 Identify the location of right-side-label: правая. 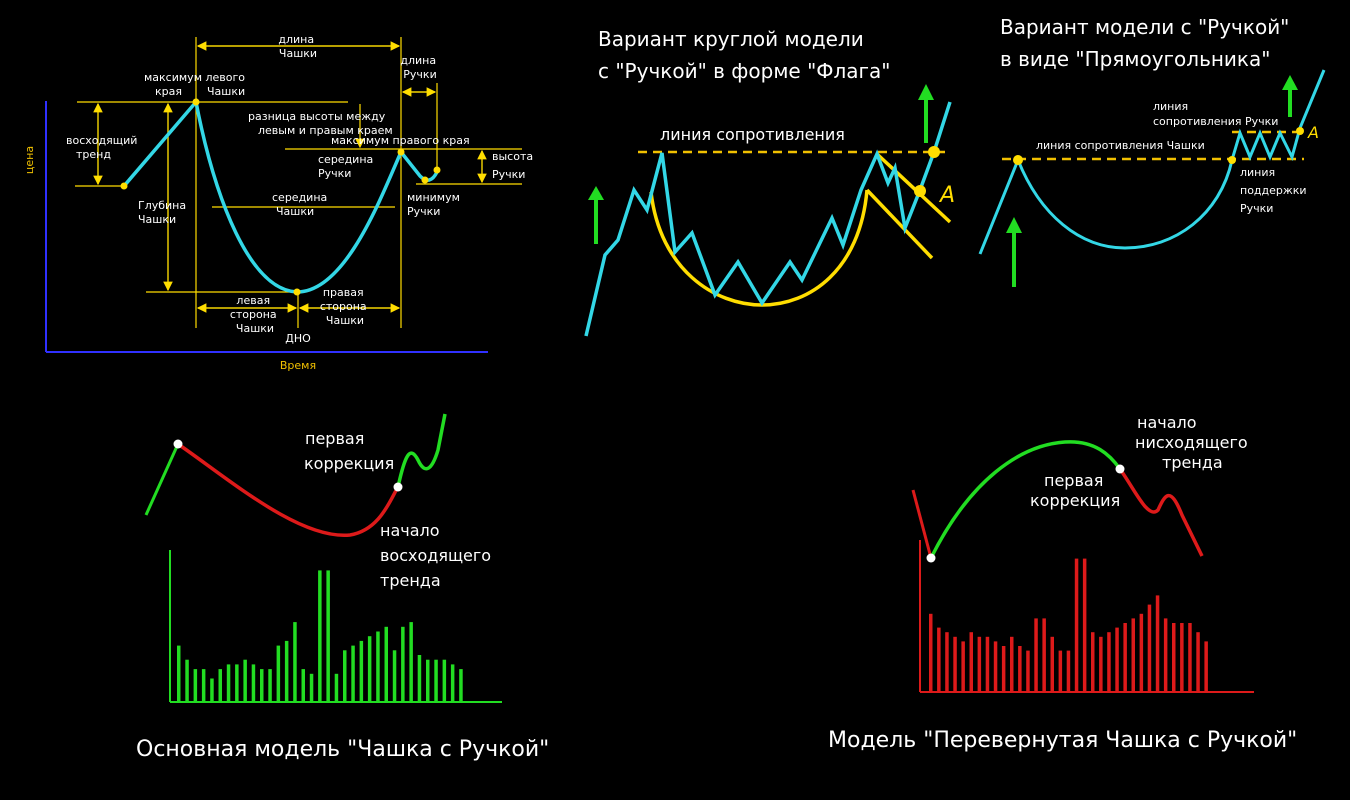
(343, 292).